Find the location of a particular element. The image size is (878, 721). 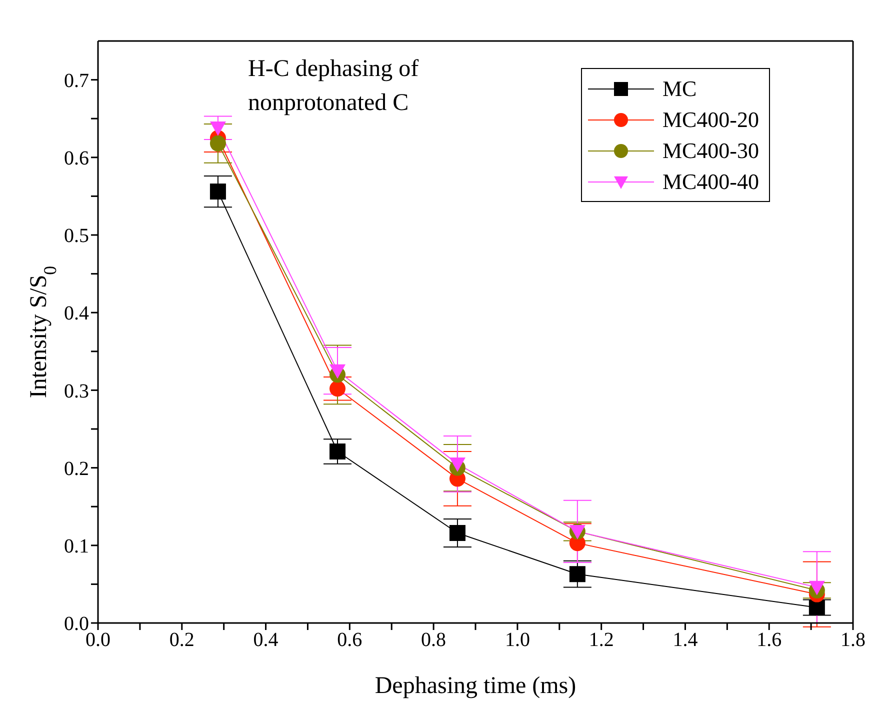

legend-label: MC400-30 is located at coordinates (710, 151).